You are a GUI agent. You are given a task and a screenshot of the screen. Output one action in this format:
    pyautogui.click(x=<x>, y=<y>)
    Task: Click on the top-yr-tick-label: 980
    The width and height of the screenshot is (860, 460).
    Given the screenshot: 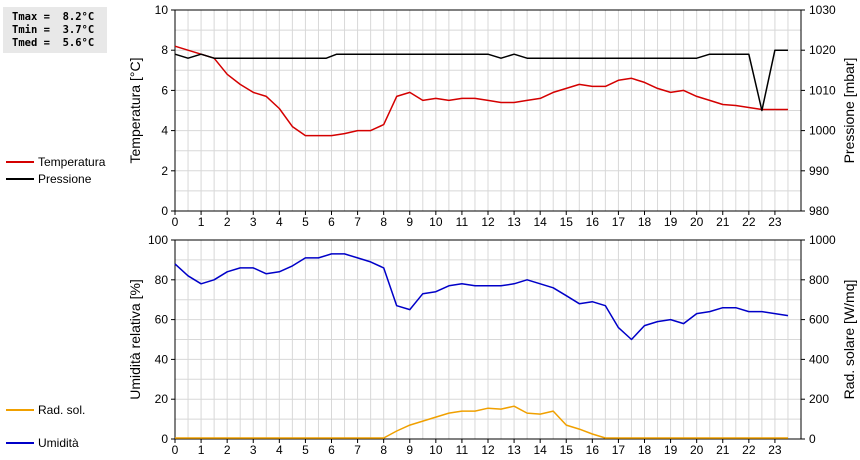 What is the action you would take?
    pyautogui.click(x=819, y=211)
    